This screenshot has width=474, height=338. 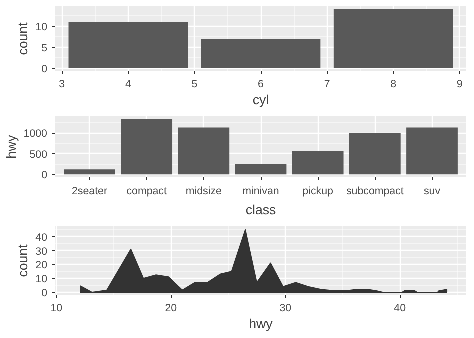 What do you see at coordinates (318, 192) in the screenshot?
I see `x-tick-label: pickup` at bounding box center [318, 192].